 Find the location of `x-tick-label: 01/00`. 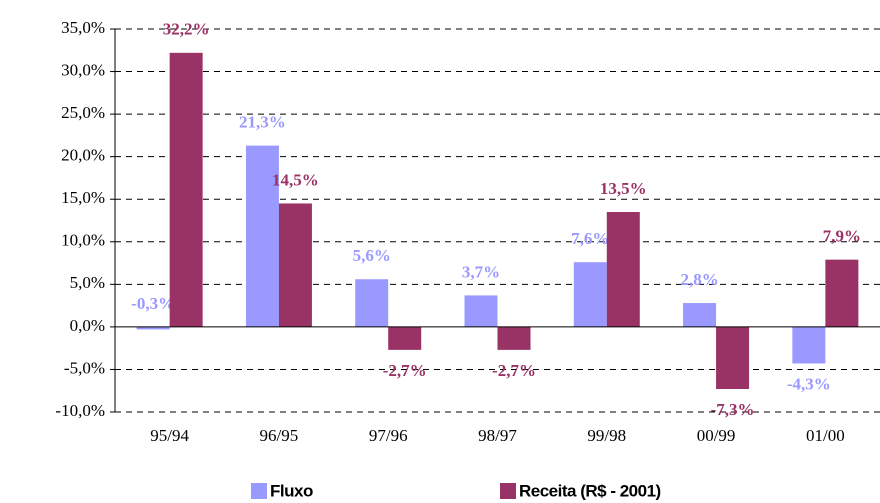

x-tick-label: 01/00 is located at coordinates (825, 435).